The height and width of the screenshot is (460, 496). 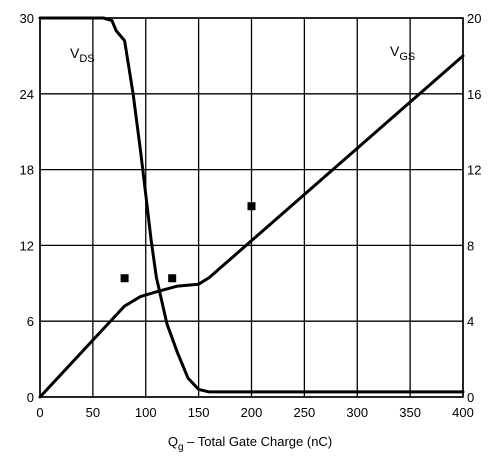 I want to click on x-tick-label: 150, so click(x=199, y=412).